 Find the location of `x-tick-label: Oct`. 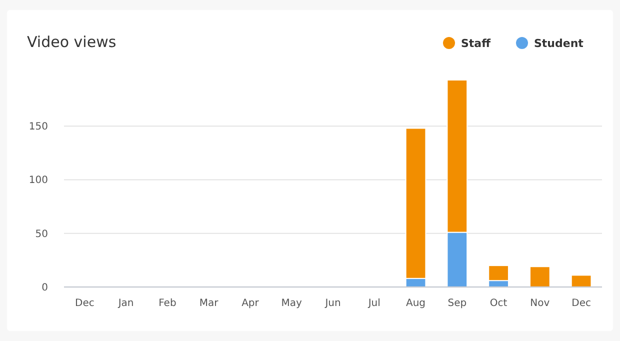

x-tick-label: Oct is located at coordinates (499, 303).